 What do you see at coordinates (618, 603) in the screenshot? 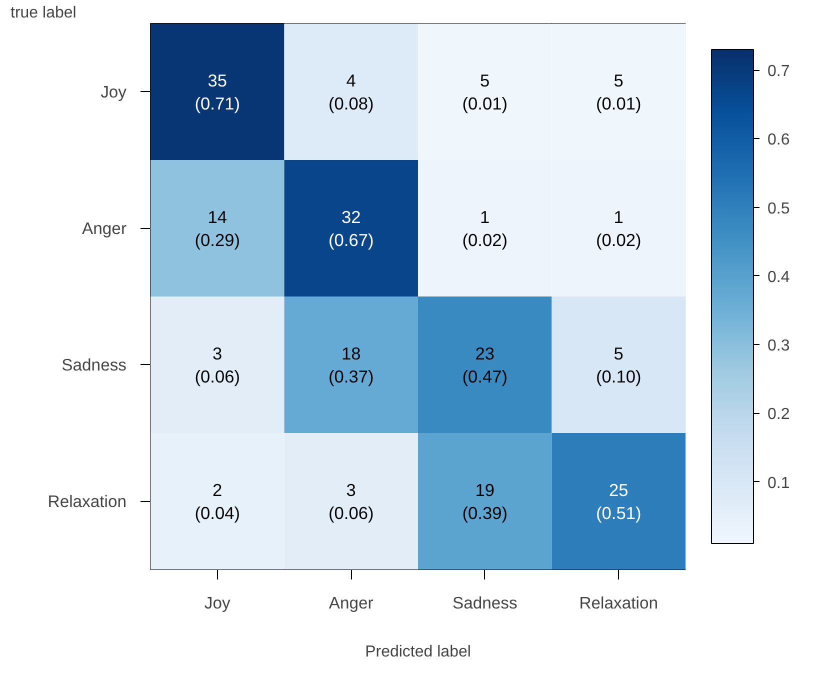
I see `x-tick-label: Relaxation` at bounding box center [618, 603].